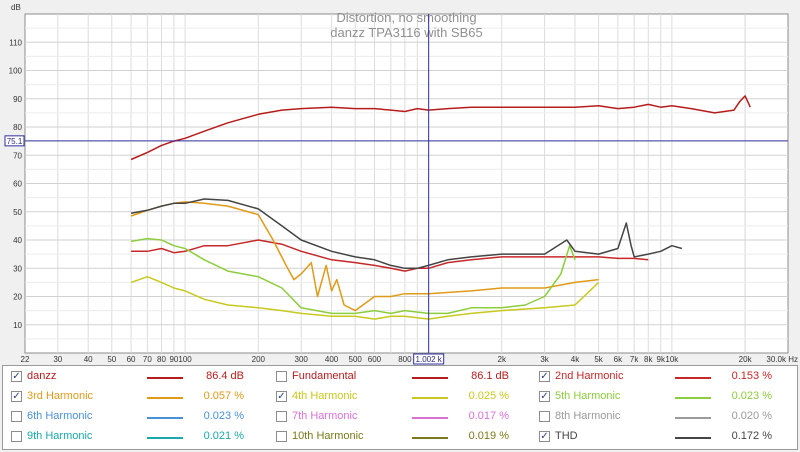 This screenshot has width=800, height=452. What do you see at coordinates (665, 417) in the screenshot?
I see `legend-item: 8th Harmonic 0.020 %` at bounding box center [665, 417].